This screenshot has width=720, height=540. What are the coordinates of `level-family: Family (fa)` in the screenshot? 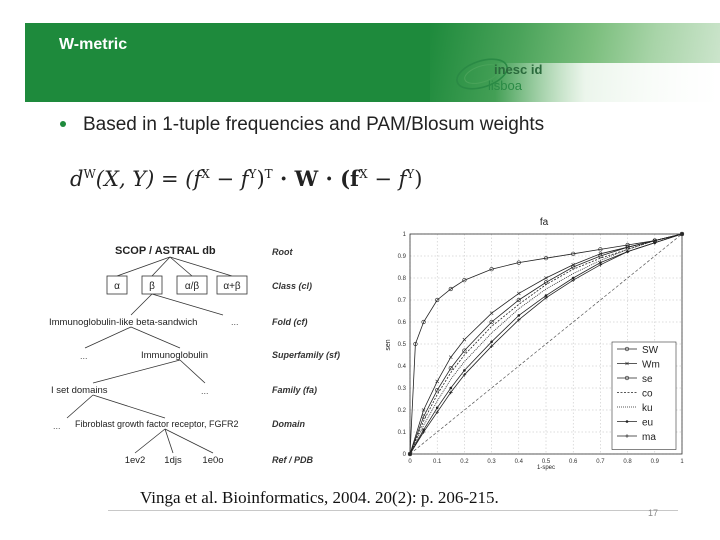 It's located at (294, 390).